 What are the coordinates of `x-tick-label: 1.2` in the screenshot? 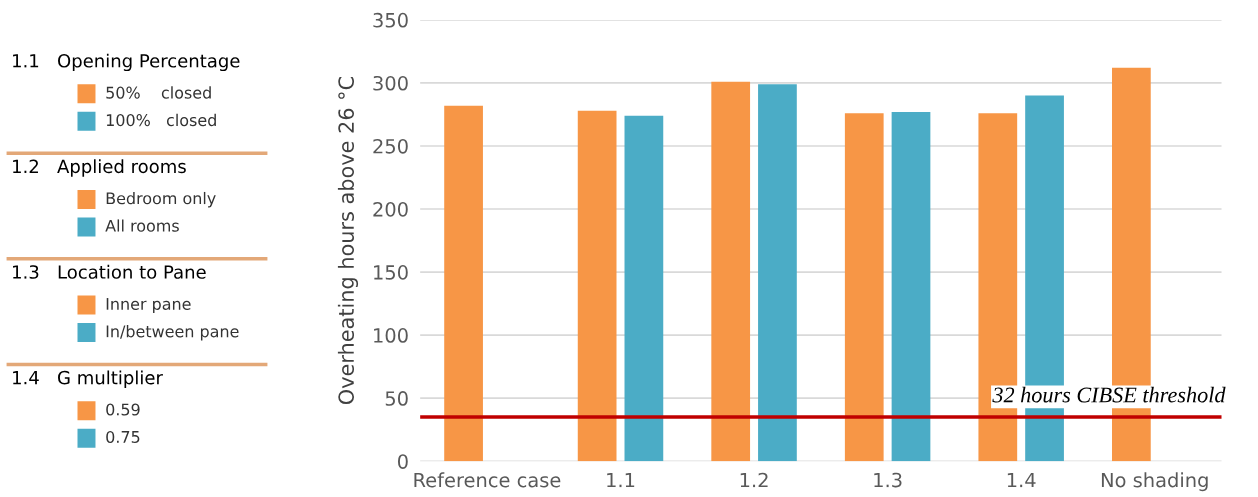 It's located at (754, 480).